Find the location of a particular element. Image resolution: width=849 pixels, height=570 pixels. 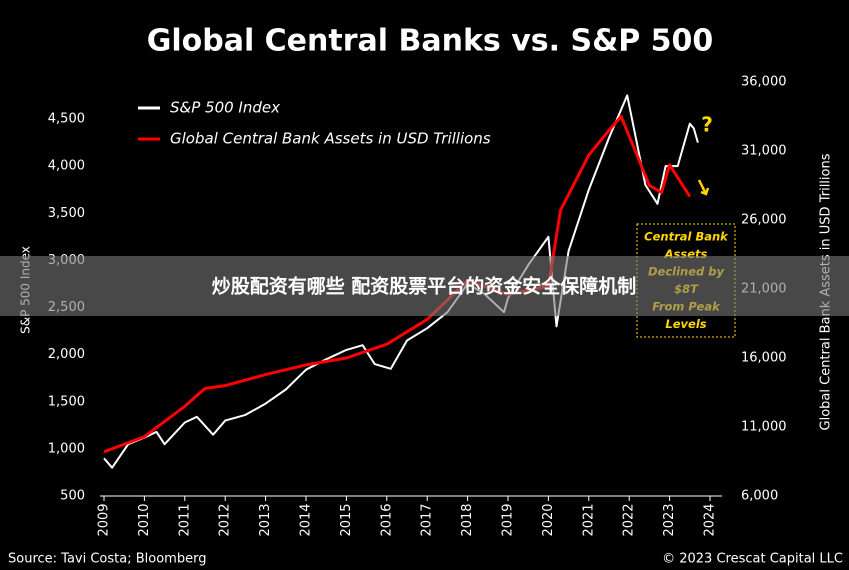

copyright: © 2023 Crescat Capital LLC is located at coordinates (752, 559).